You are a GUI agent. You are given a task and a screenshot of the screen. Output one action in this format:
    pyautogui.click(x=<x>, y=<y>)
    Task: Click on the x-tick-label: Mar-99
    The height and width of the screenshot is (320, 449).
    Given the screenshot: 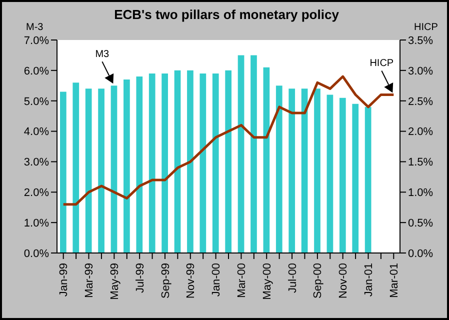 What is the action you would take?
    pyautogui.click(x=90, y=280)
    